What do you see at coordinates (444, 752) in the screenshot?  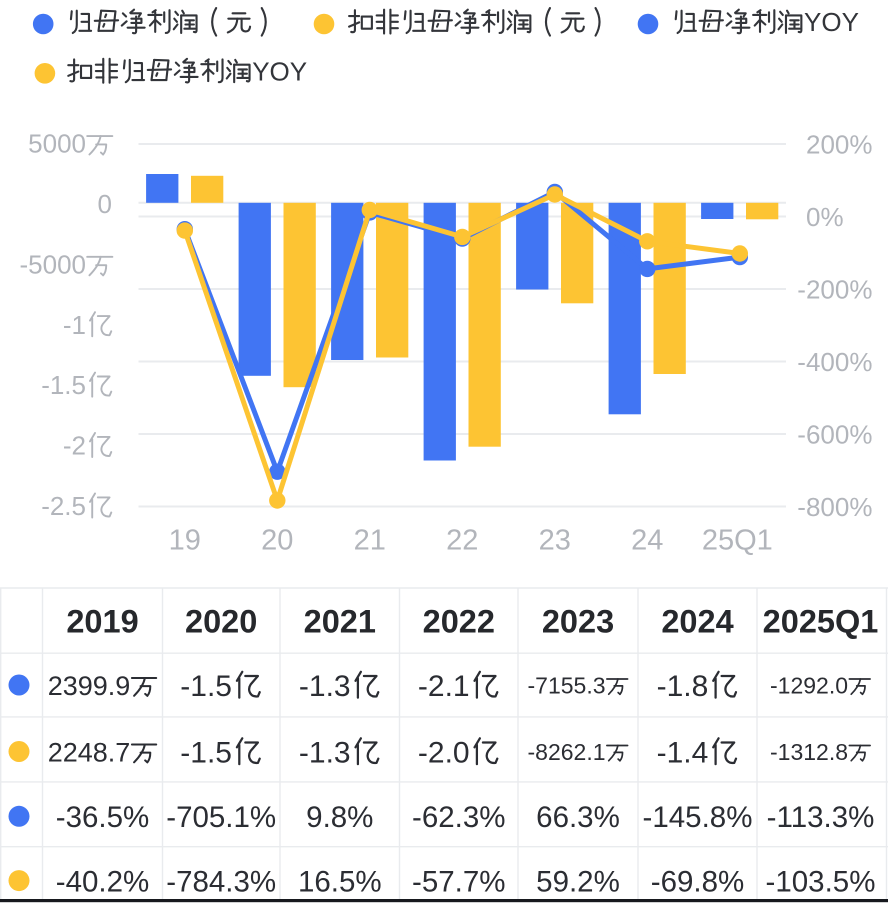 I see `svg-text: -2.0` at bounding box center [444, 752].